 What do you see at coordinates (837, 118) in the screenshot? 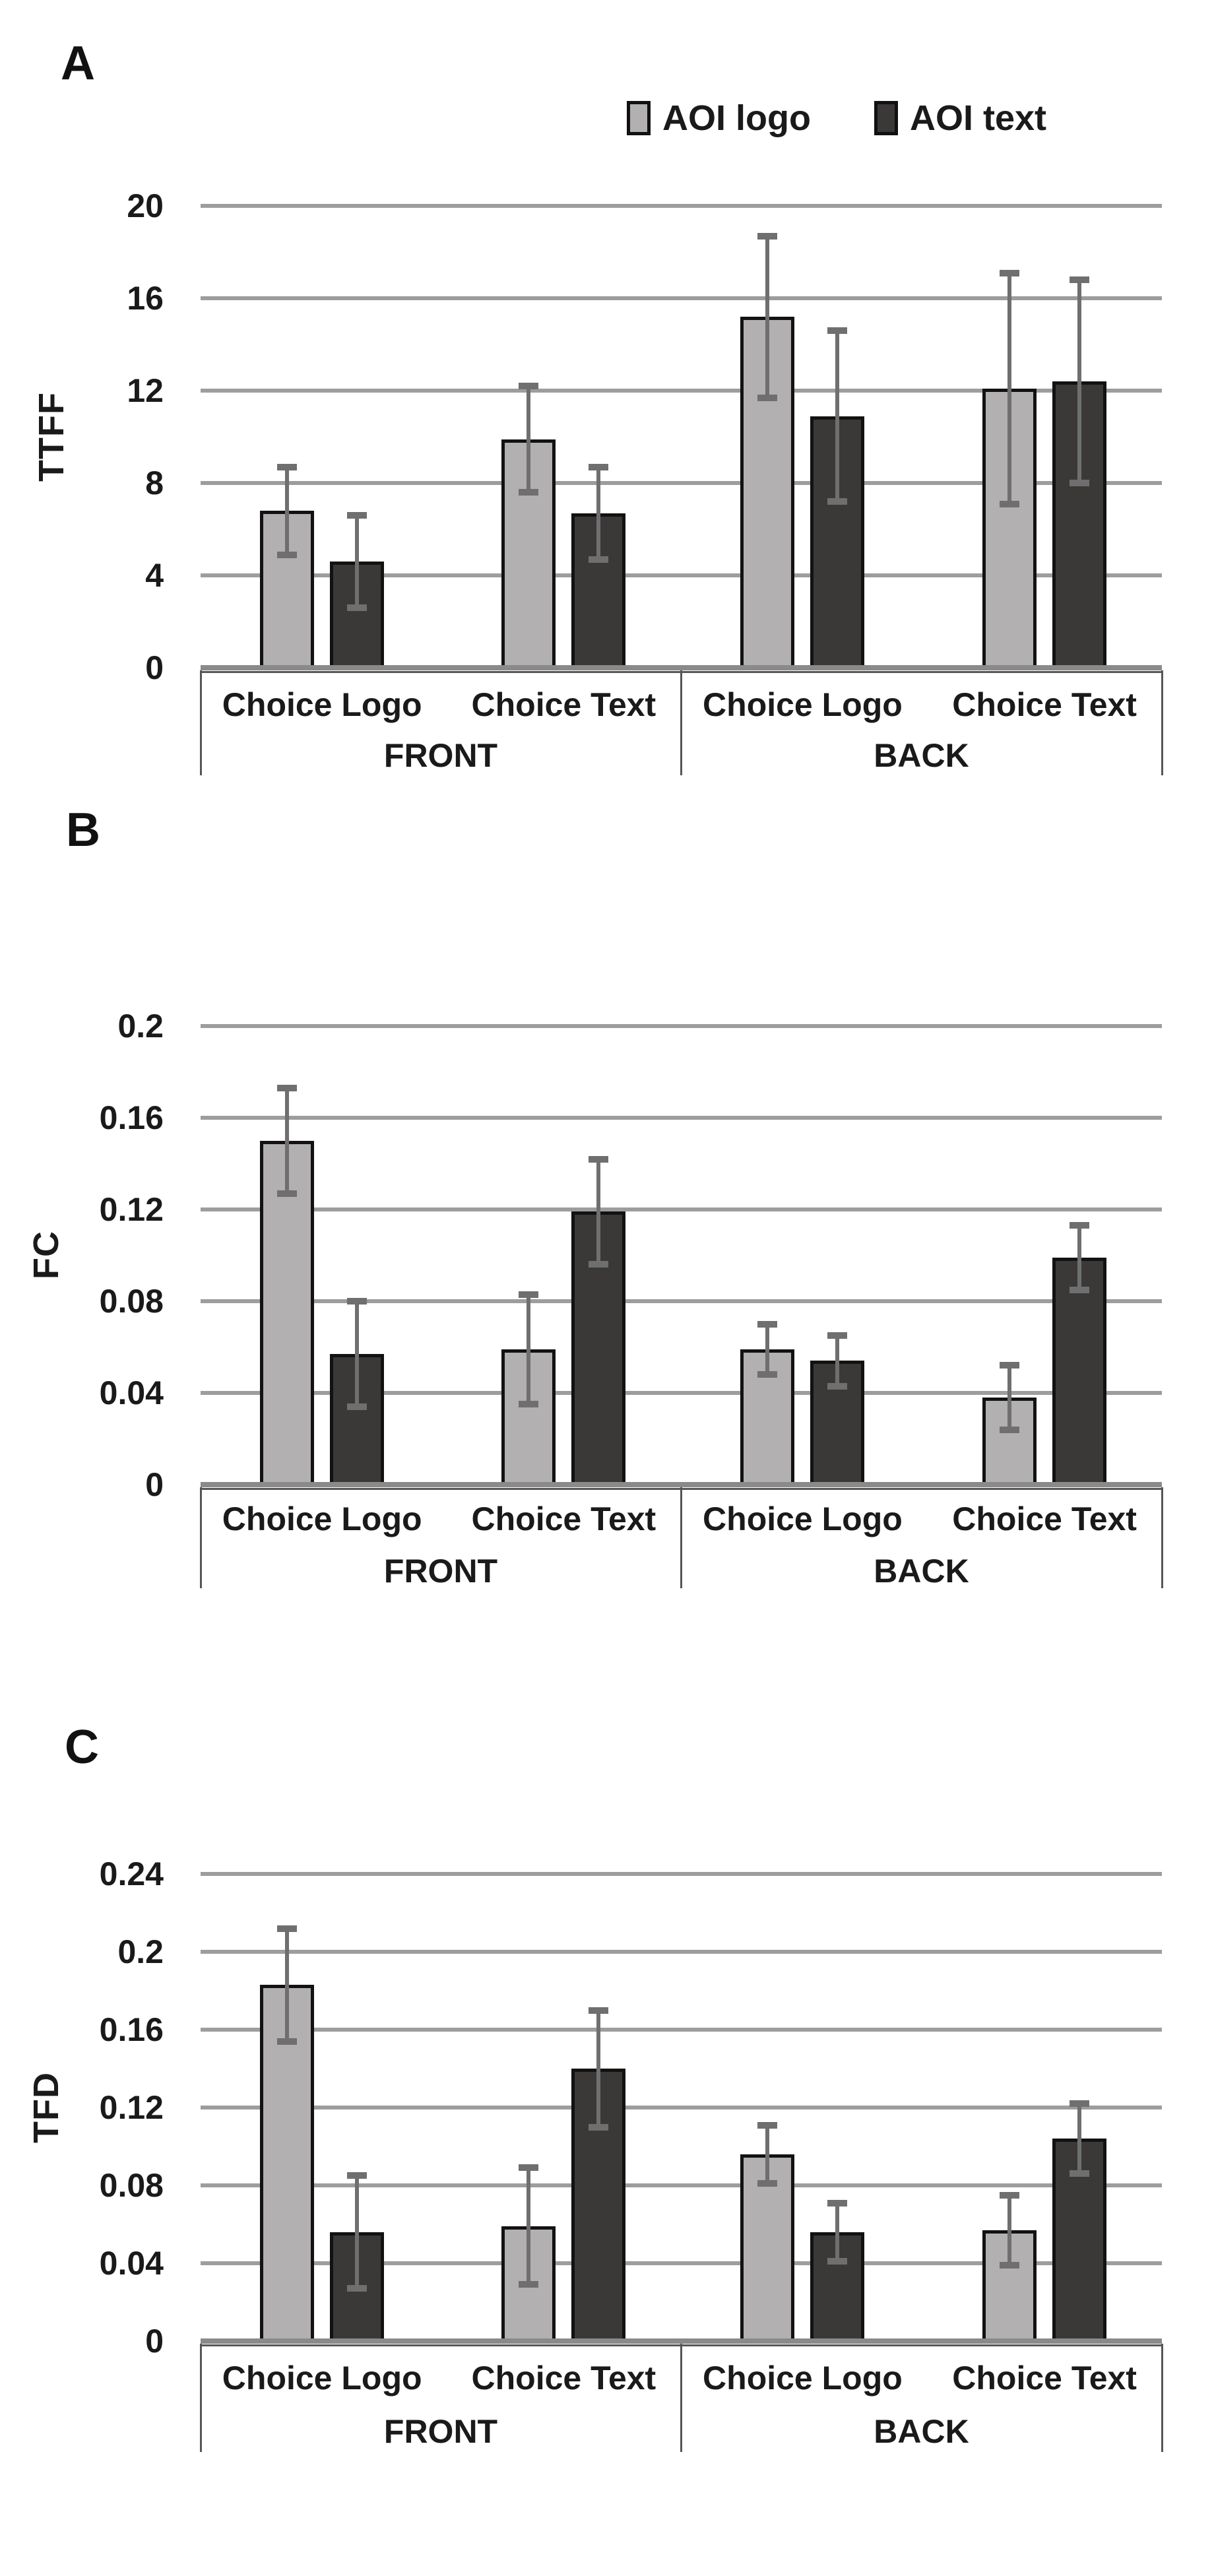
I see `legend: AOI logo AOI text` at bounding box center [837, 118].